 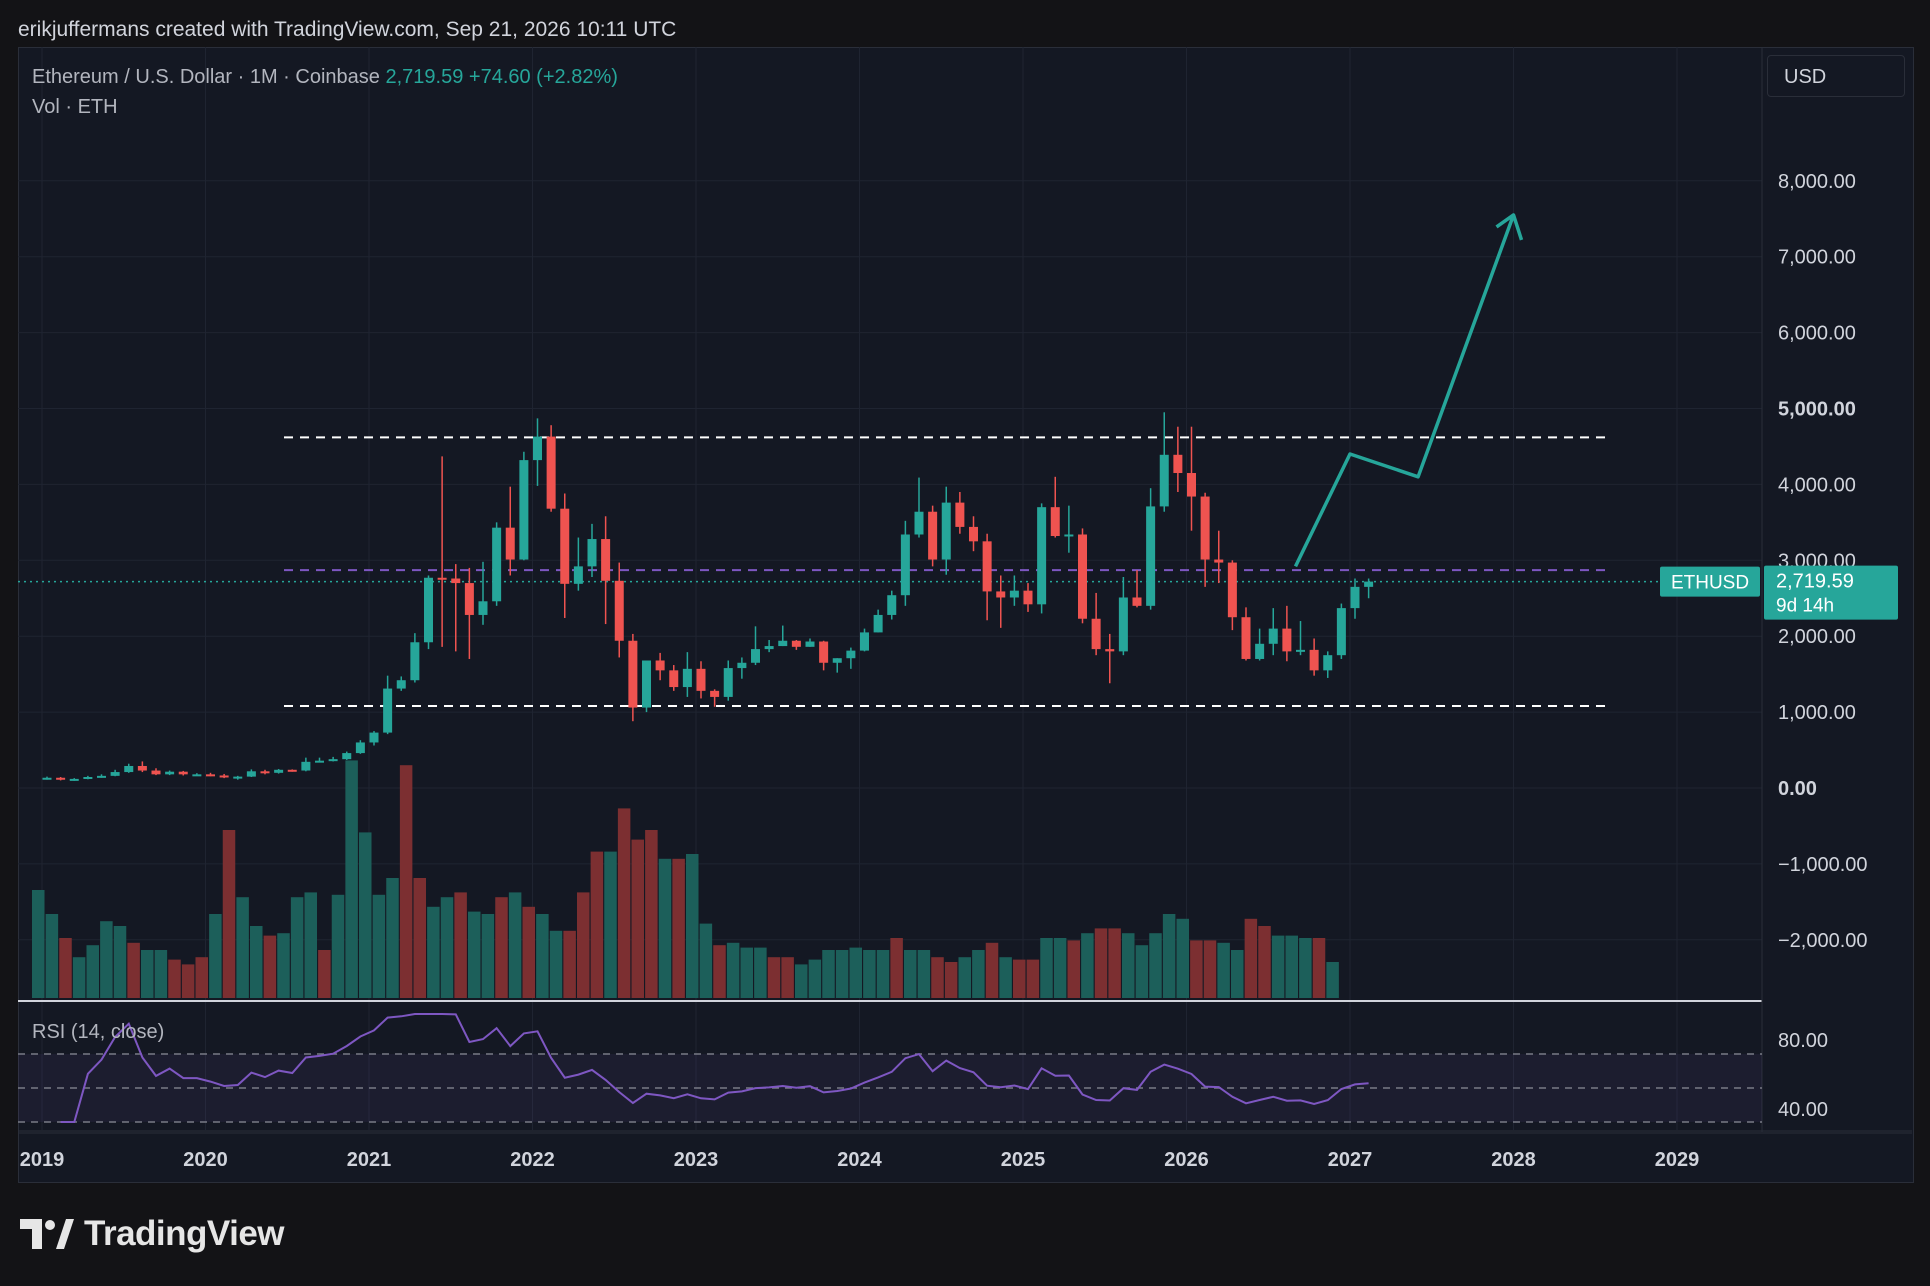 What do you see at coordinates (1677, 1160) in the screenshot?
I see `time-axis-label: 2029` at bounding box center [1677, 1160].